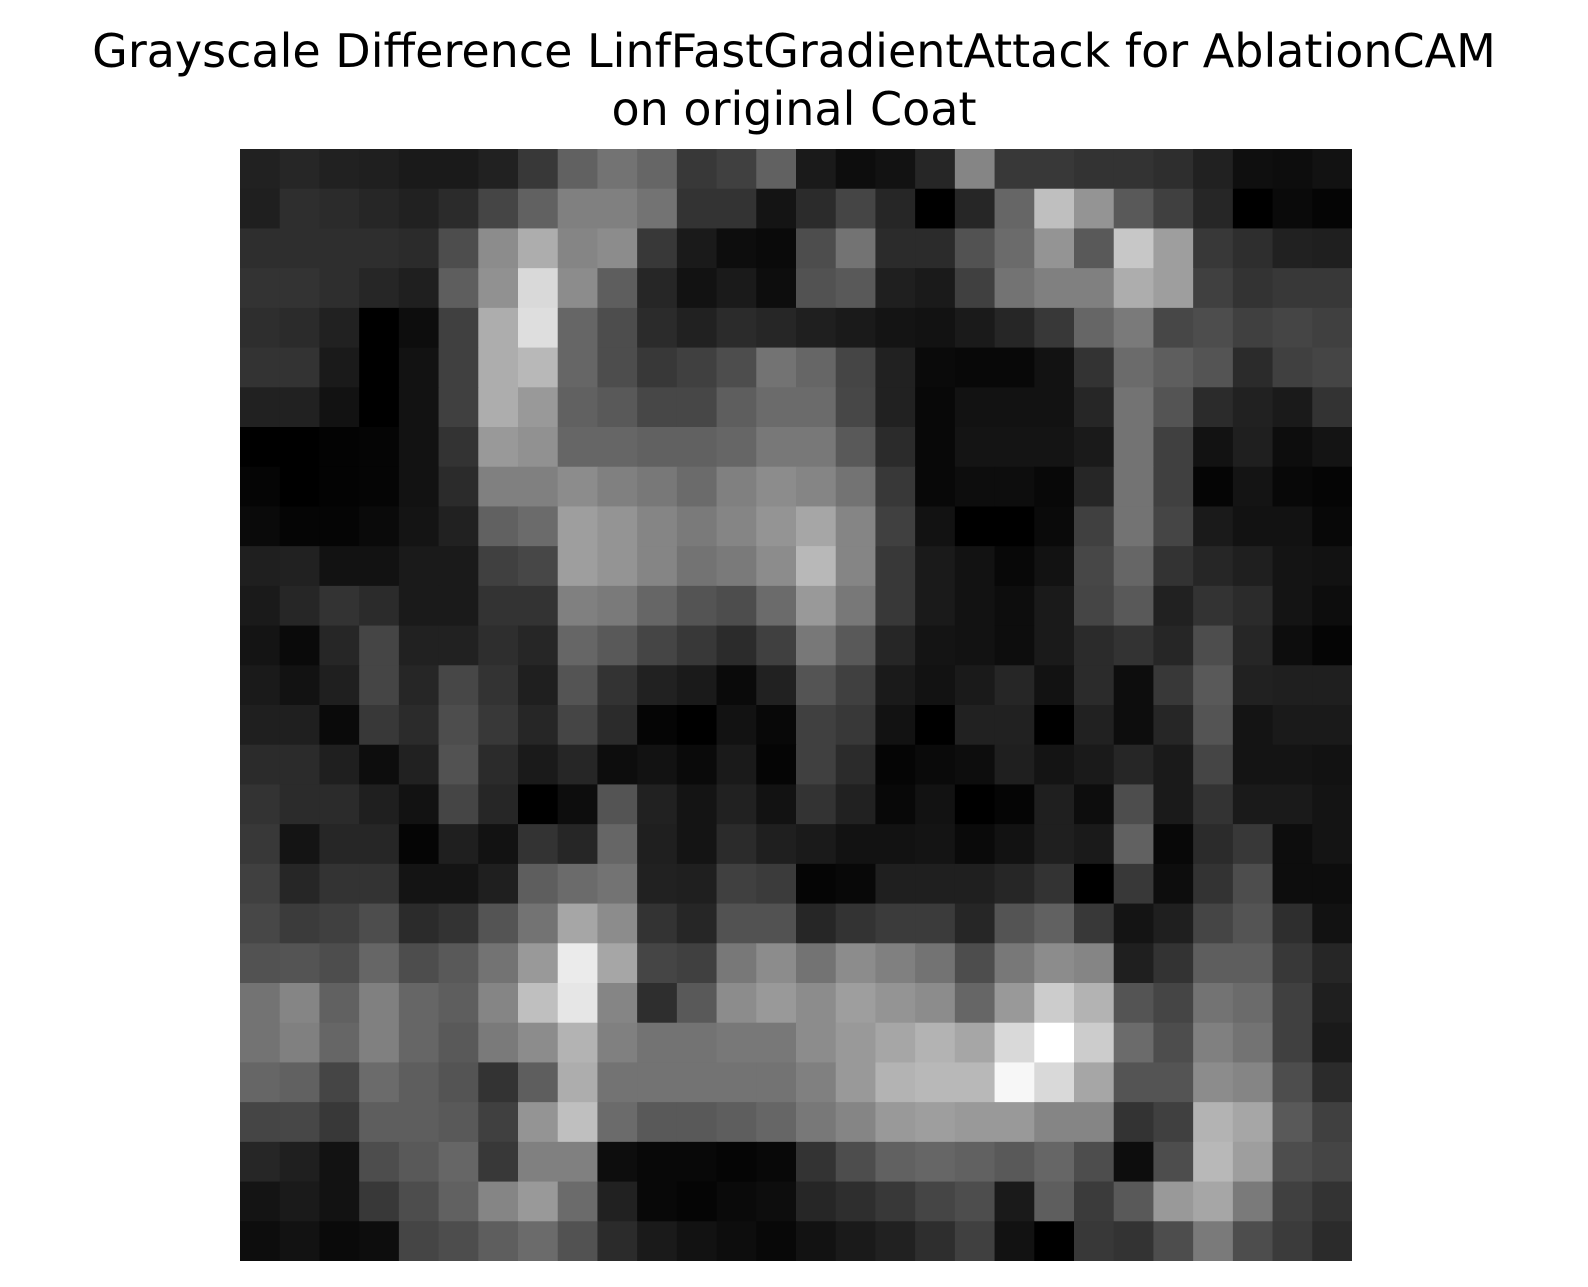 The width and height of the screenshot is (1588, 1287). What do you see at coordinates (975, 367) in the screenshot?
I see `heatmap-cell-r5-c18` at bounding box center [975, 367].